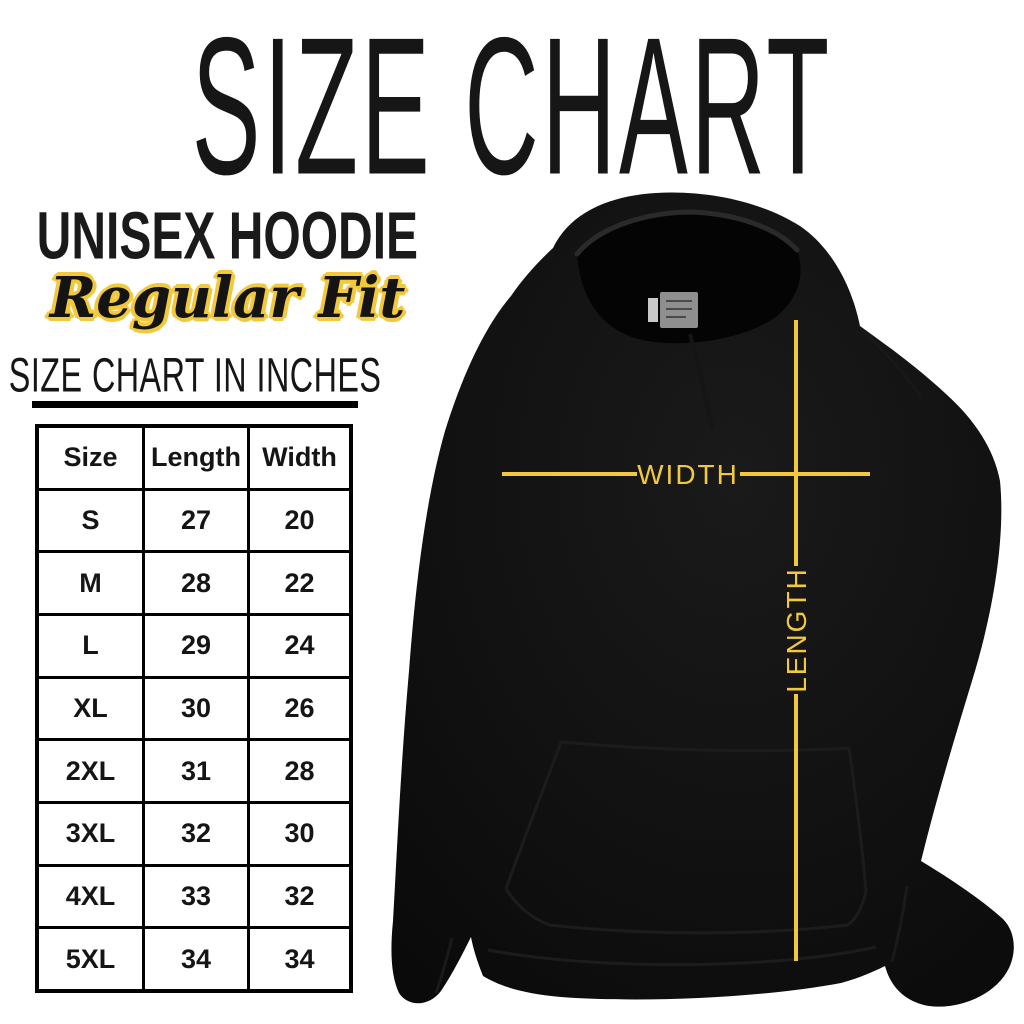  Describe the element at coordinates (196, 520) in the screenshot. I see `table-row-s-length: 27` at that location.